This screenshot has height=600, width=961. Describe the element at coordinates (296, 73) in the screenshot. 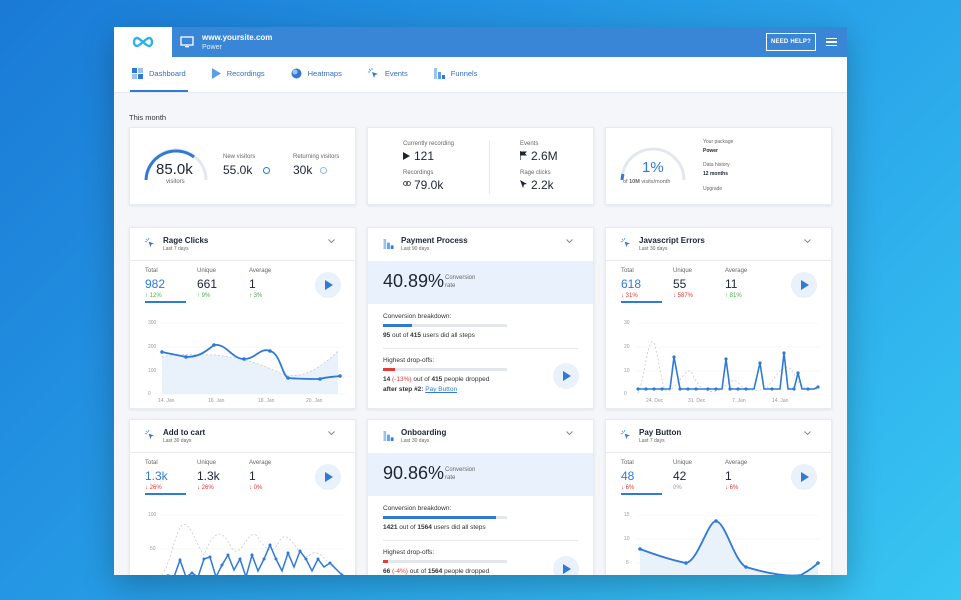

I see `heatmap-icon` at that location.